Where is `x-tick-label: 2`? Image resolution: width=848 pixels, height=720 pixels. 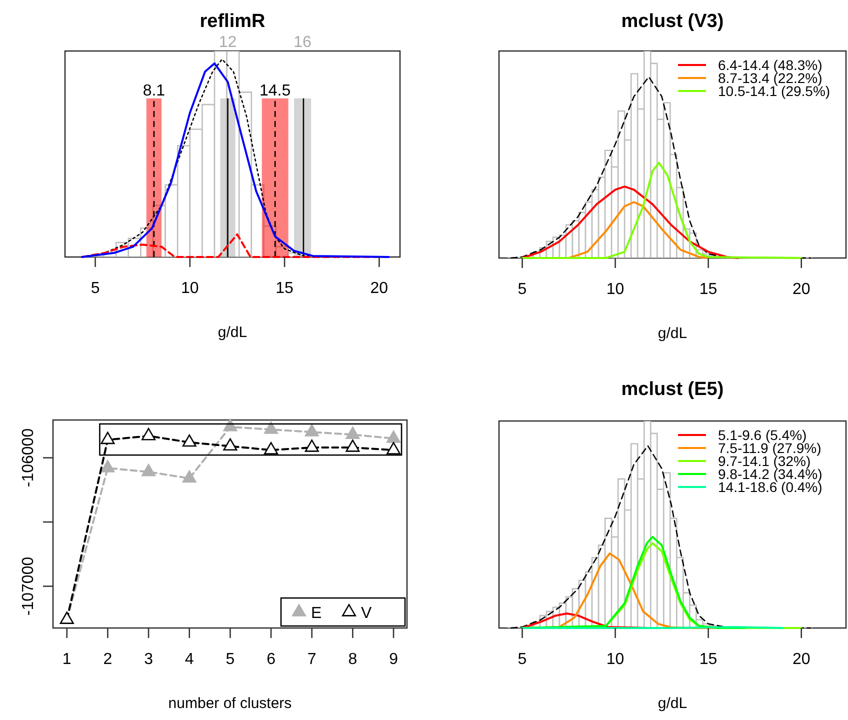
x-tick-label: 2 is located at coordinates (107, 659).